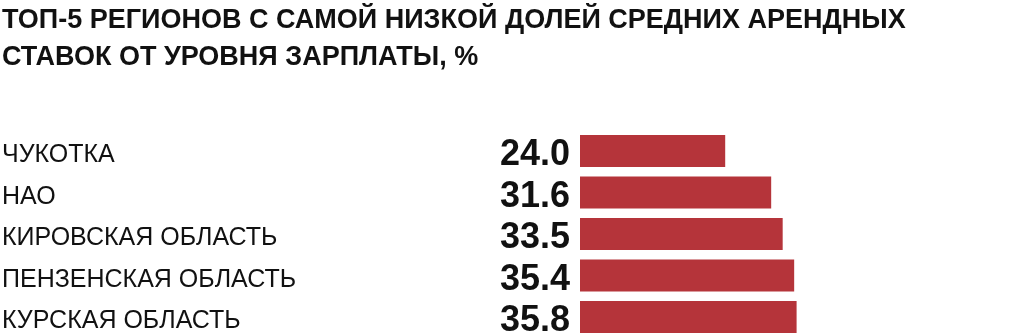 This screenshot has height=335, width=1029. What do you see at coordinates (29, 194) in the screenshot?
I see `y-tick-label: НАО` at bounding box center [29, 194].